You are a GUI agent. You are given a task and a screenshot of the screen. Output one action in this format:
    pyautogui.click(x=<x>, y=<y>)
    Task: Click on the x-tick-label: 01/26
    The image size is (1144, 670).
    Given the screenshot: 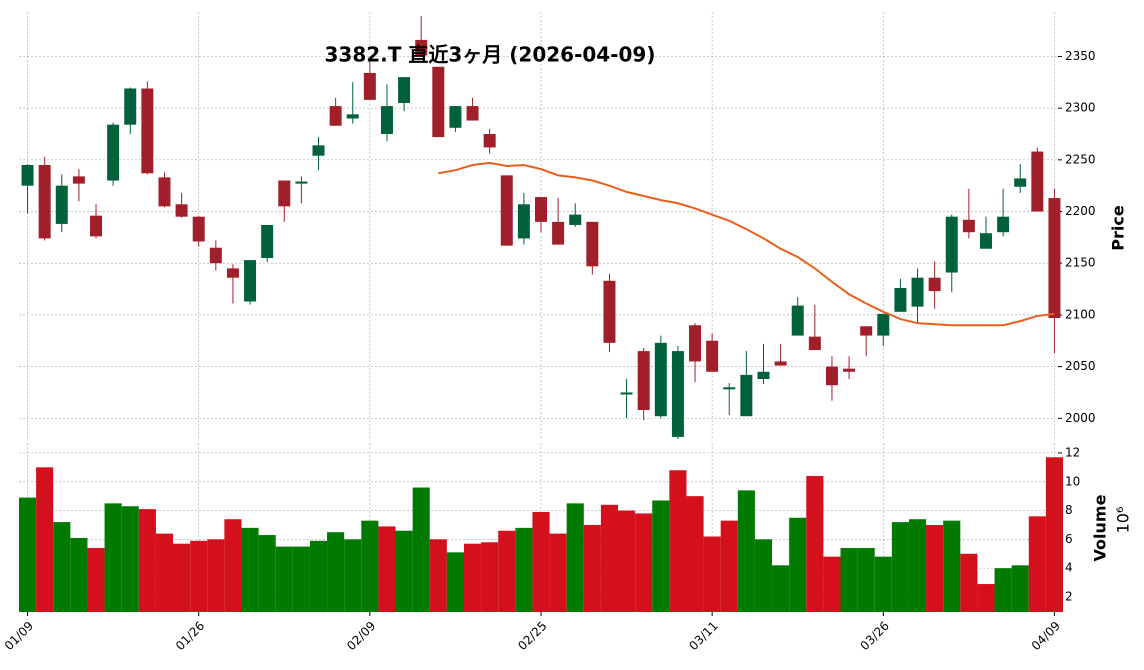 What is the action you would take?
    pyautogui.click(x=190, y=636)
    